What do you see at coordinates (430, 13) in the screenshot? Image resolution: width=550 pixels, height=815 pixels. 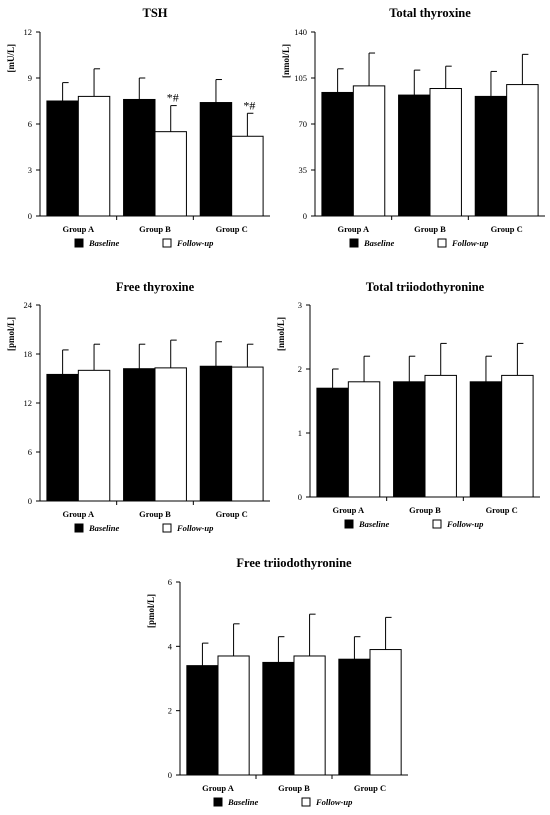 I see `chart-title: Total thyroxine` at bounding box center [430, 13].